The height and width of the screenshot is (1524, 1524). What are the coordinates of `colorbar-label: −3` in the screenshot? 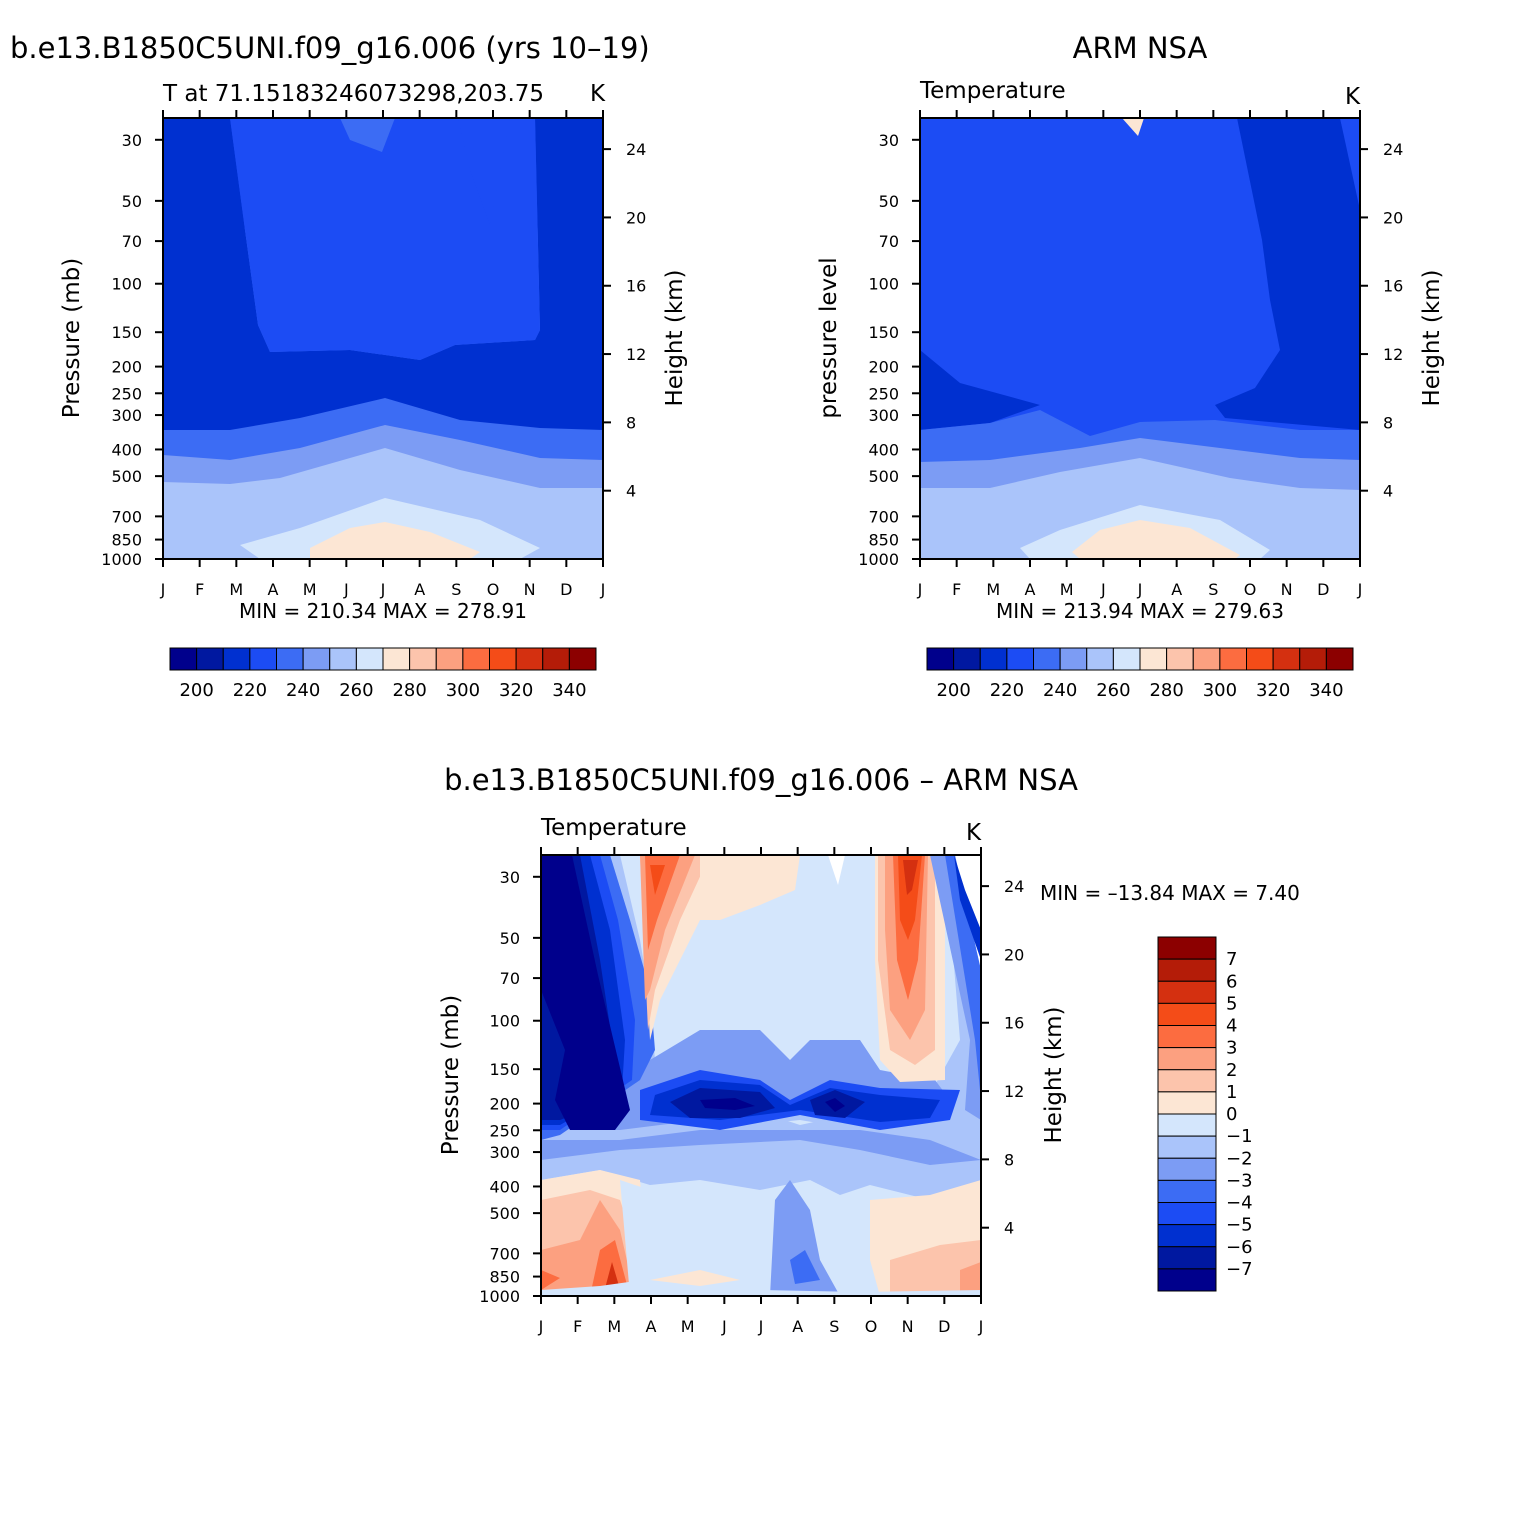 It's located at (1239, 1180).